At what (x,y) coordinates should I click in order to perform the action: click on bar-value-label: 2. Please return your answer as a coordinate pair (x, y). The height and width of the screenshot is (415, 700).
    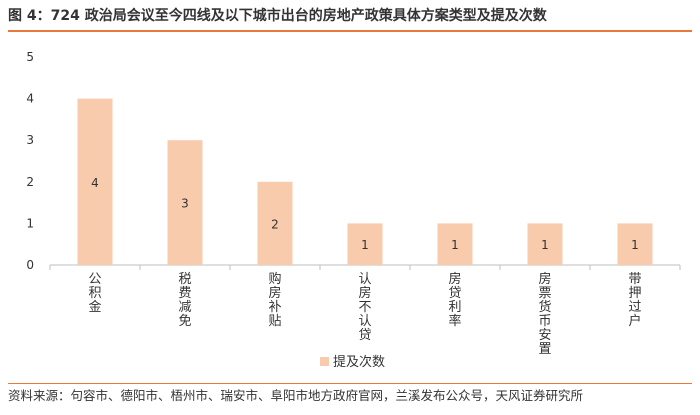
    Looking at the image, I should click on (275, 224).